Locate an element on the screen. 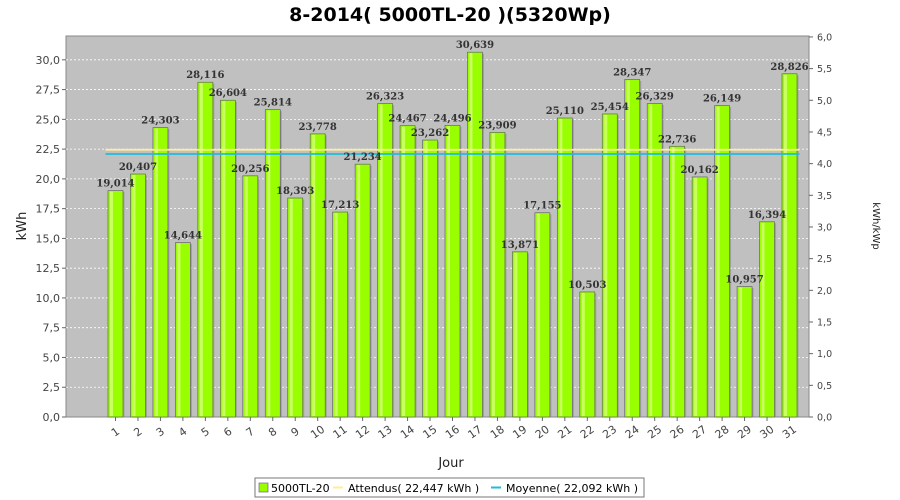 Image resolution: width=900 pixels, height=500 pixels. y-right-tick-label: 6,0 is located at coordinates (824, 37).